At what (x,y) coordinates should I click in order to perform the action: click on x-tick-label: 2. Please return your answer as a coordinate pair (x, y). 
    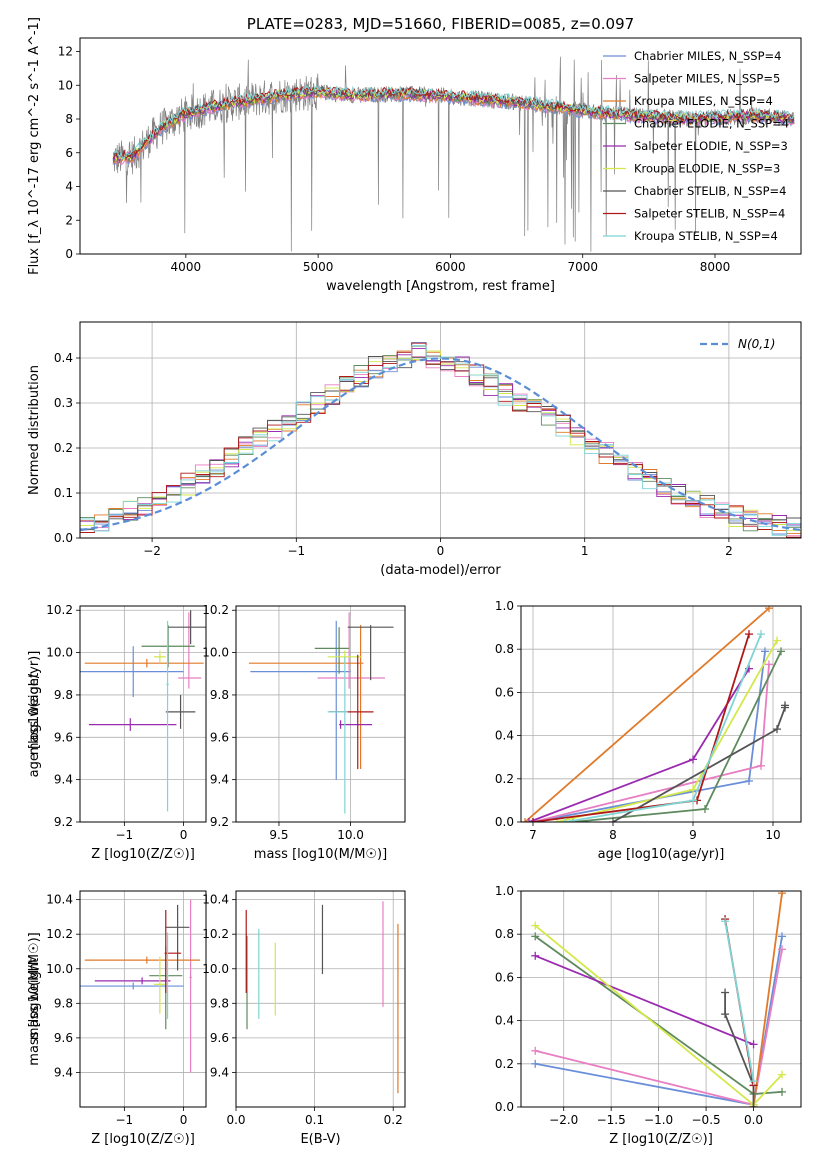
    Looking at the image, I should click on (729, 551).